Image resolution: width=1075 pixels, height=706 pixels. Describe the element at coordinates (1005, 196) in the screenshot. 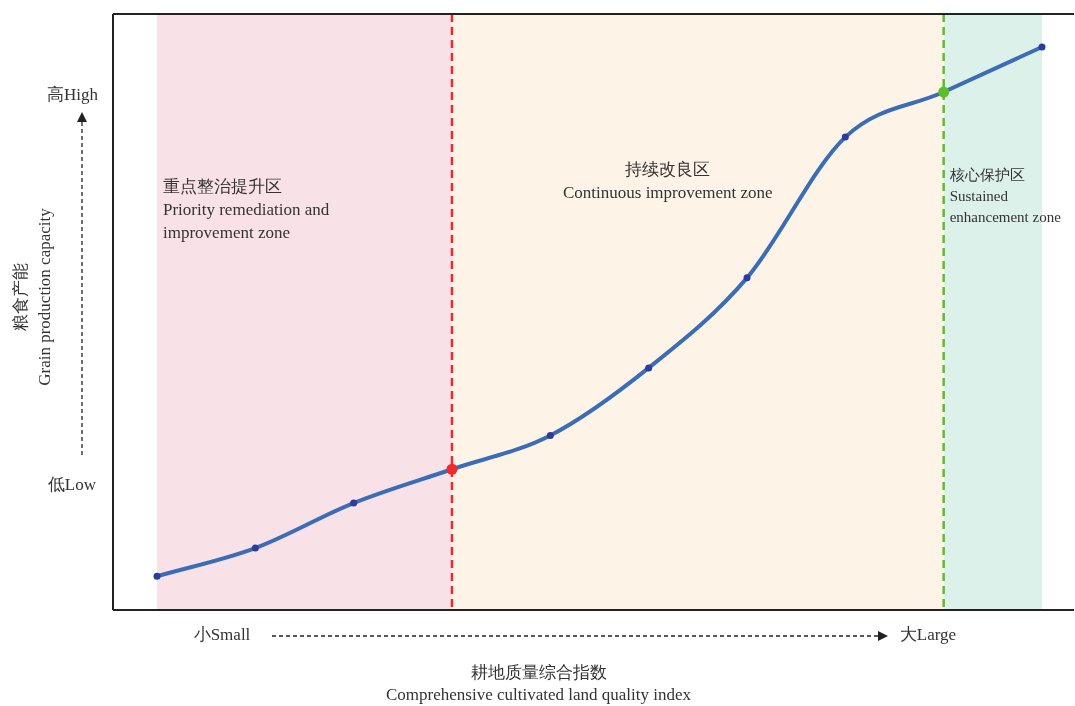

I see `annotation: 核心保护区 Sustained enhancement zone` at that location.